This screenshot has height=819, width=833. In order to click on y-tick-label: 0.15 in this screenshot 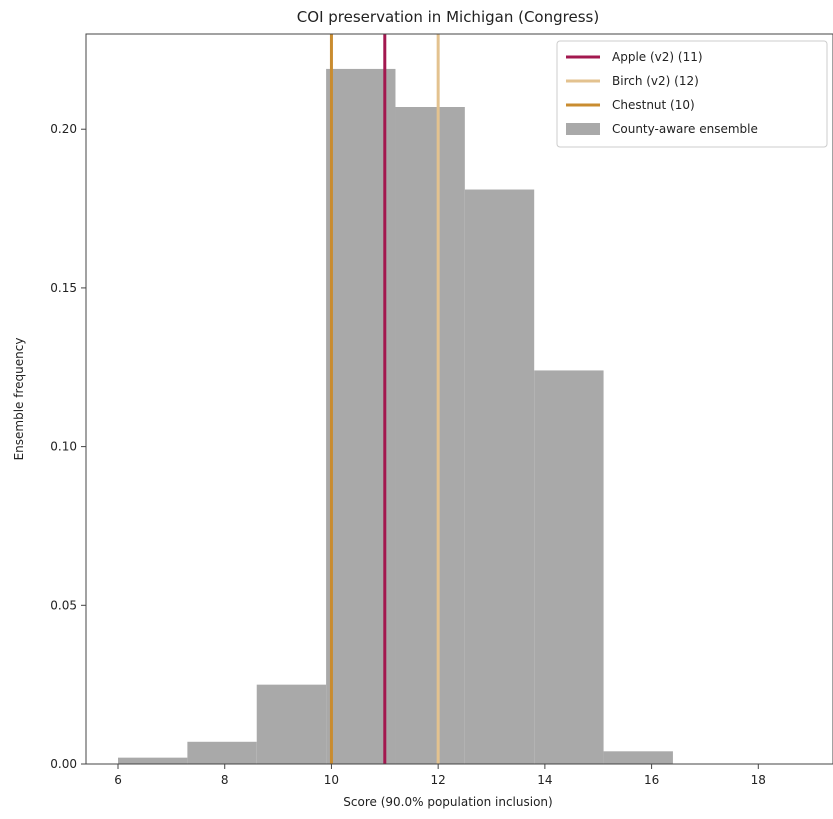, I will do `click(63, 288)`.